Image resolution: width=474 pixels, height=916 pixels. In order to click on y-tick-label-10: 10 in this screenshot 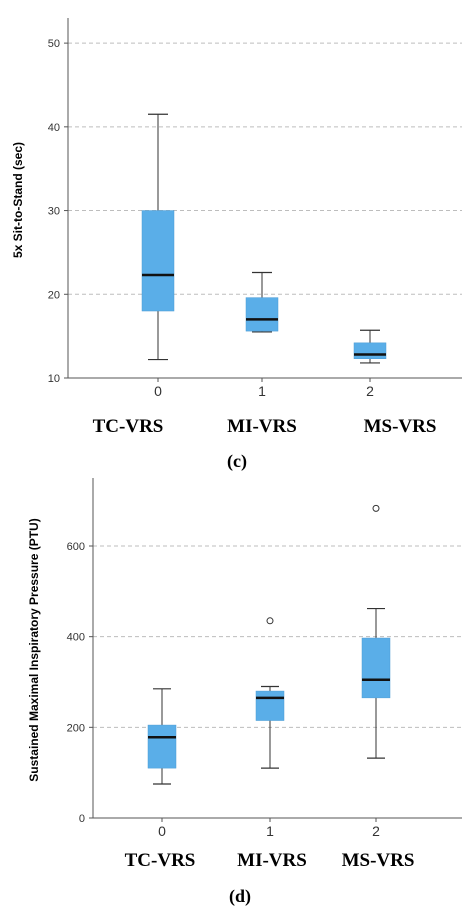, I will do `click(54, 379)`.